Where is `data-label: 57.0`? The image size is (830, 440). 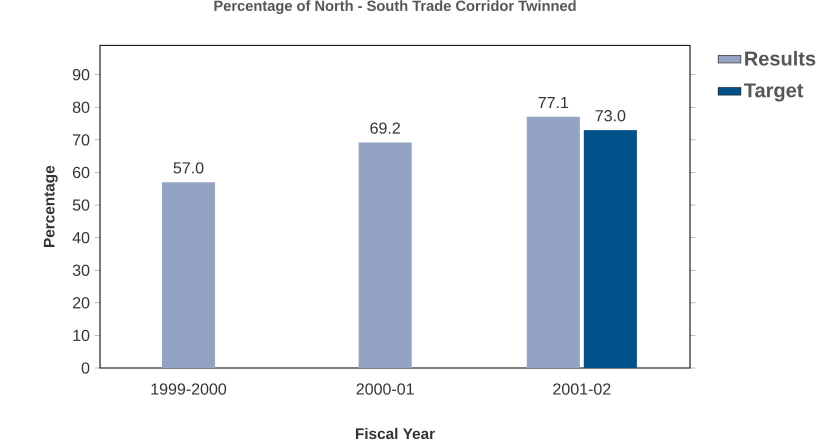
data-label: 57.0 is located at coordinates (189, 168).